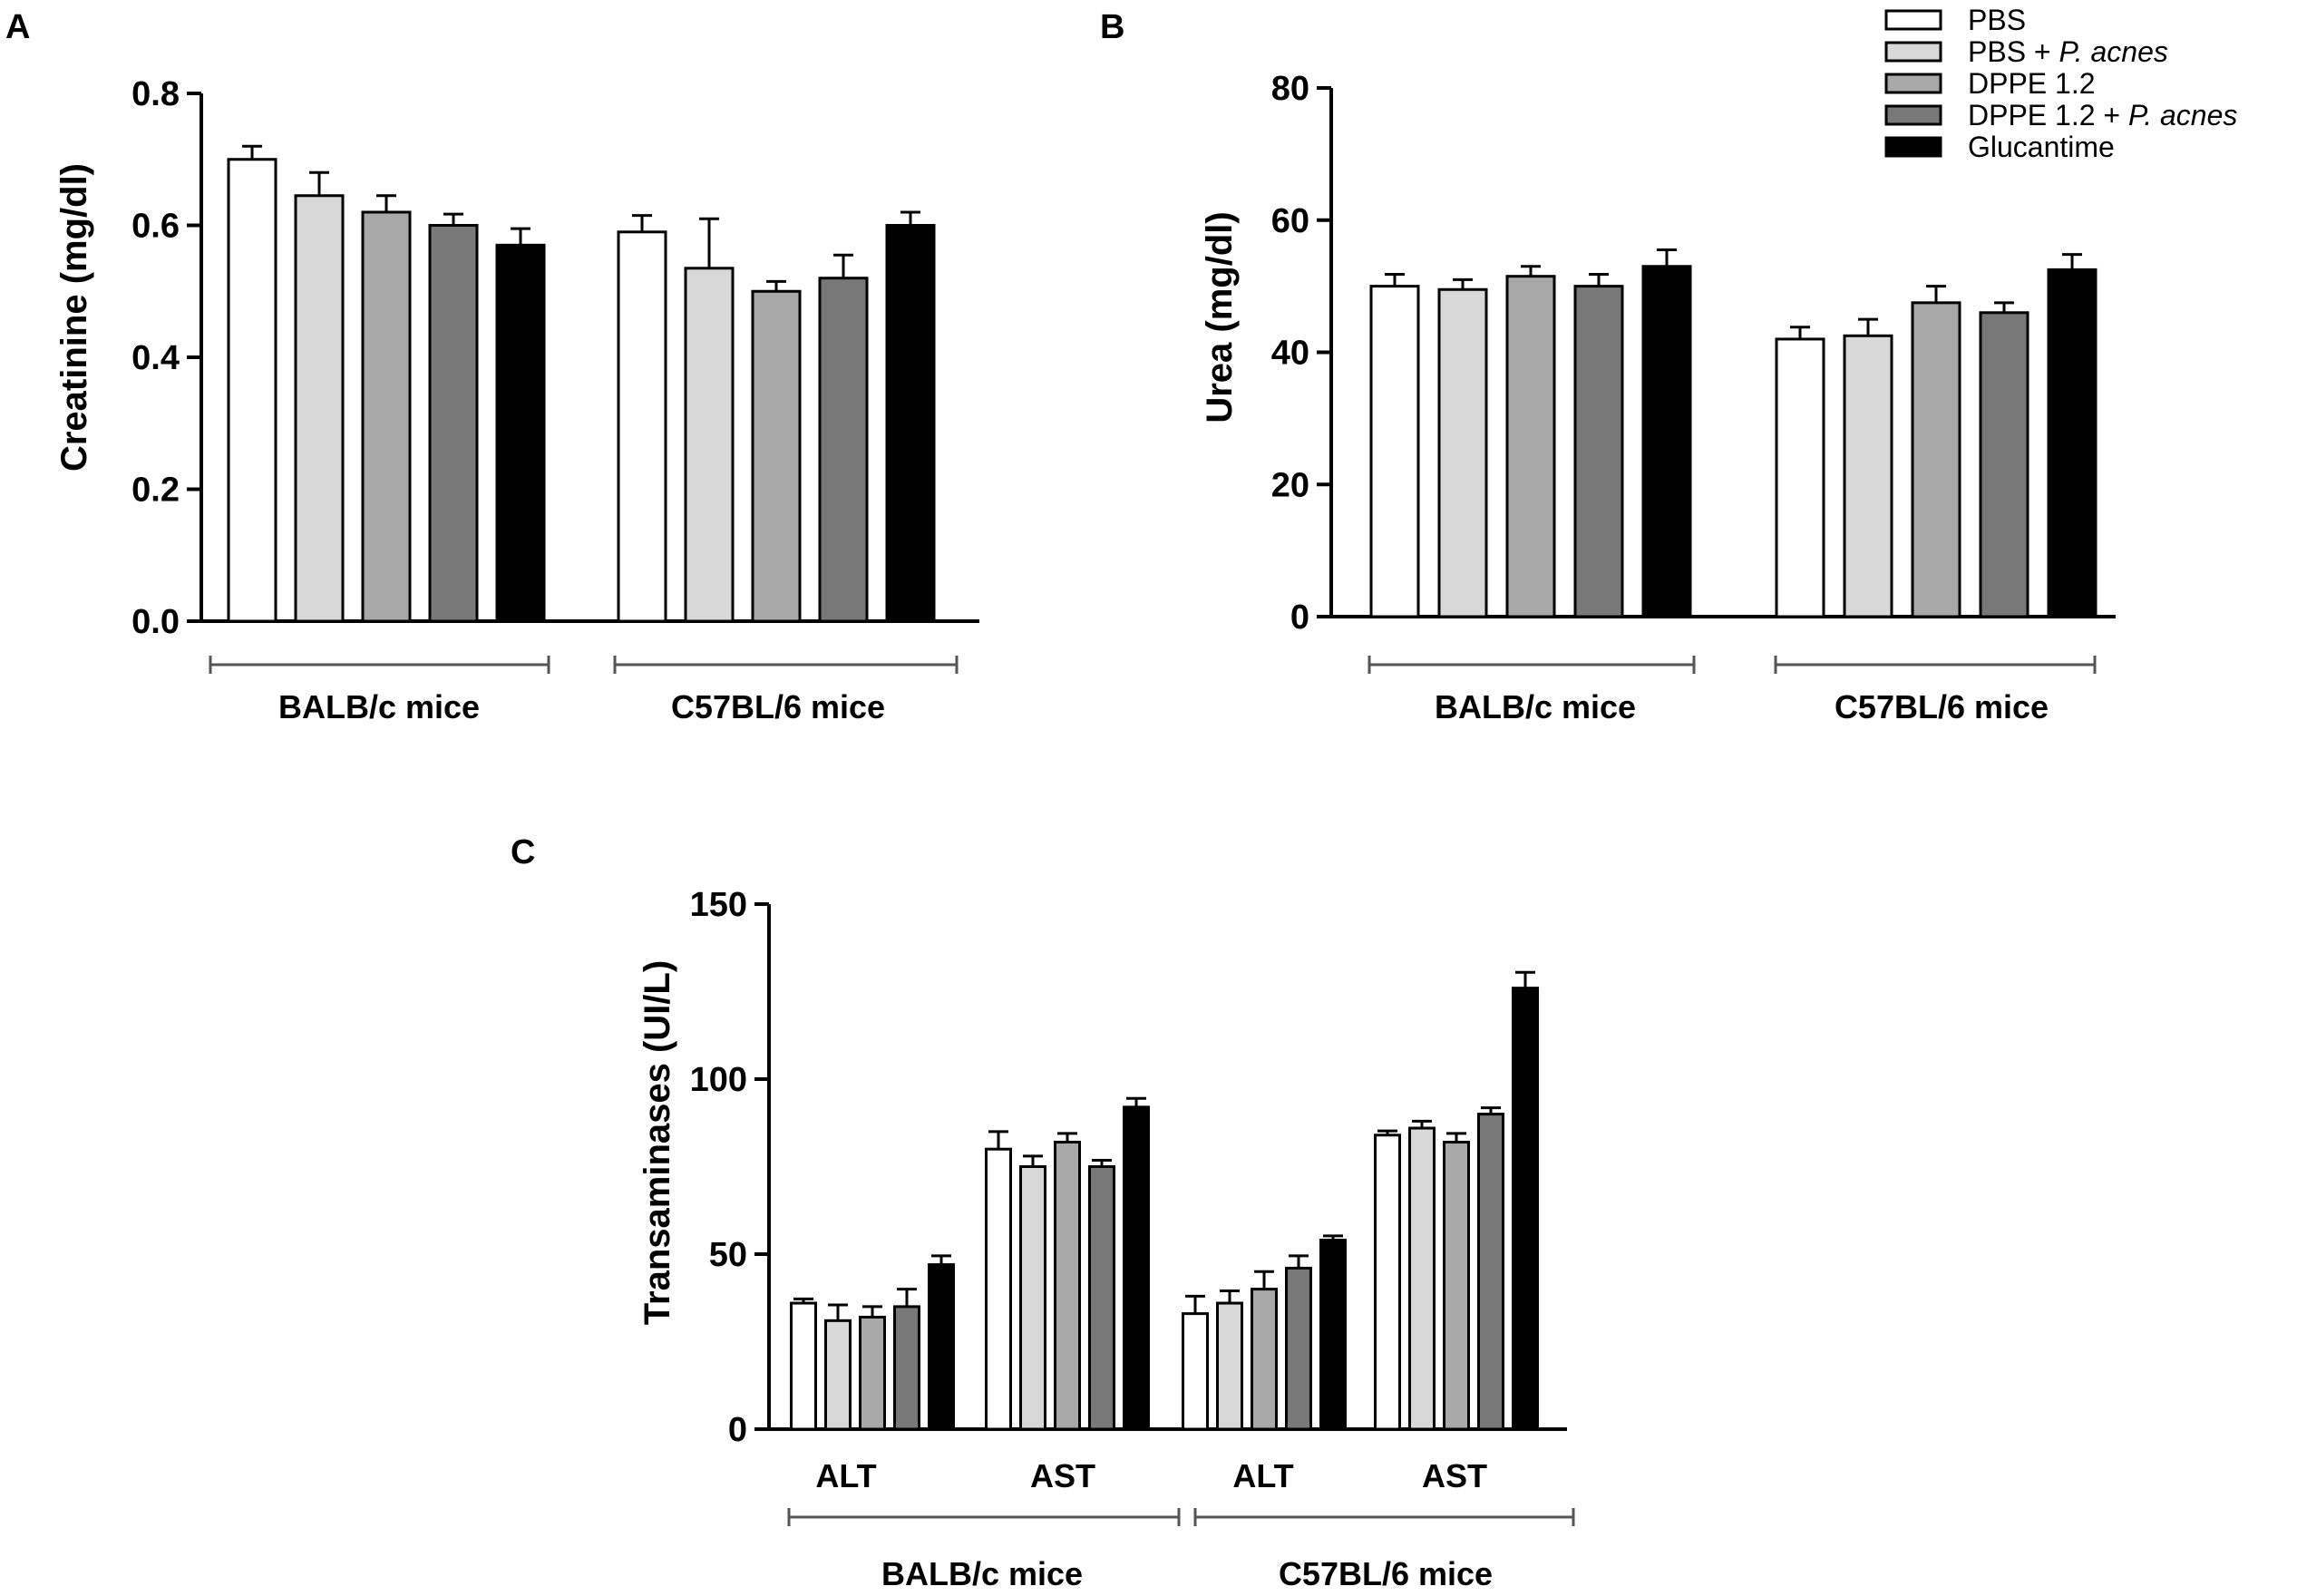 The height and width of the screenshot is (1596, 2297). I want to click on panel-b-y-tick-label: 80, so click(1290, 89).